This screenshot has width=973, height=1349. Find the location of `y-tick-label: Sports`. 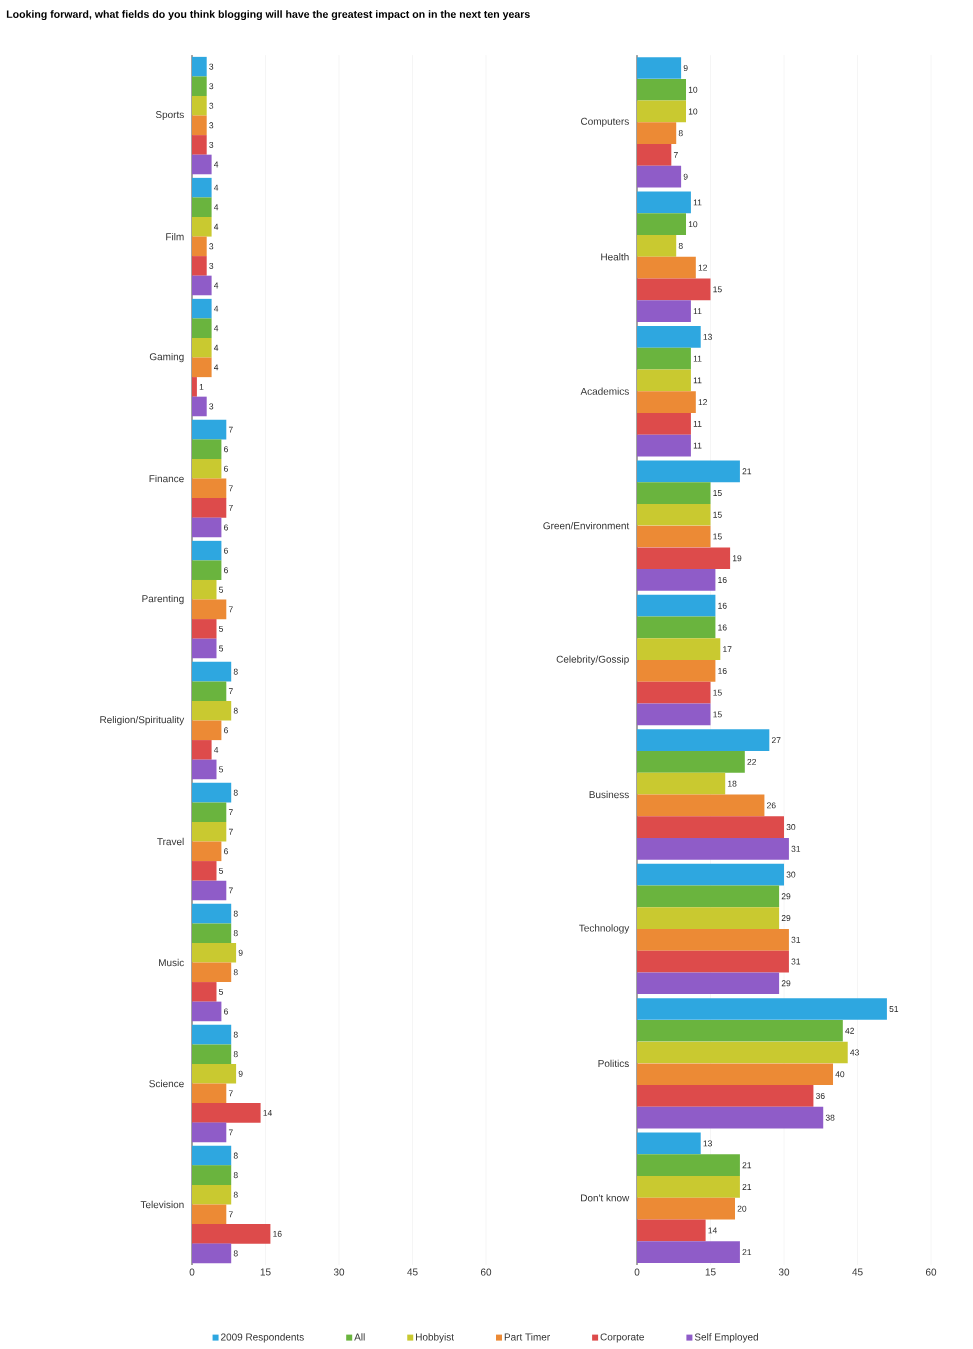

y-tick-label: Sports is located at coordinates (169, 116).